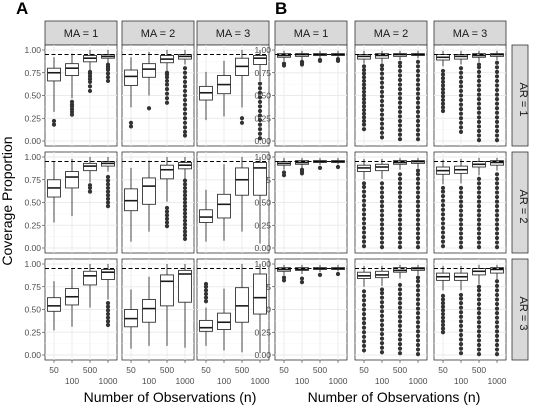 The height and width of the screenshot is (407, 536). What do you see at coordinates (400, 370) in the screenshot?
I see `x-tick-label: 500` at bounding box center [400, 370].